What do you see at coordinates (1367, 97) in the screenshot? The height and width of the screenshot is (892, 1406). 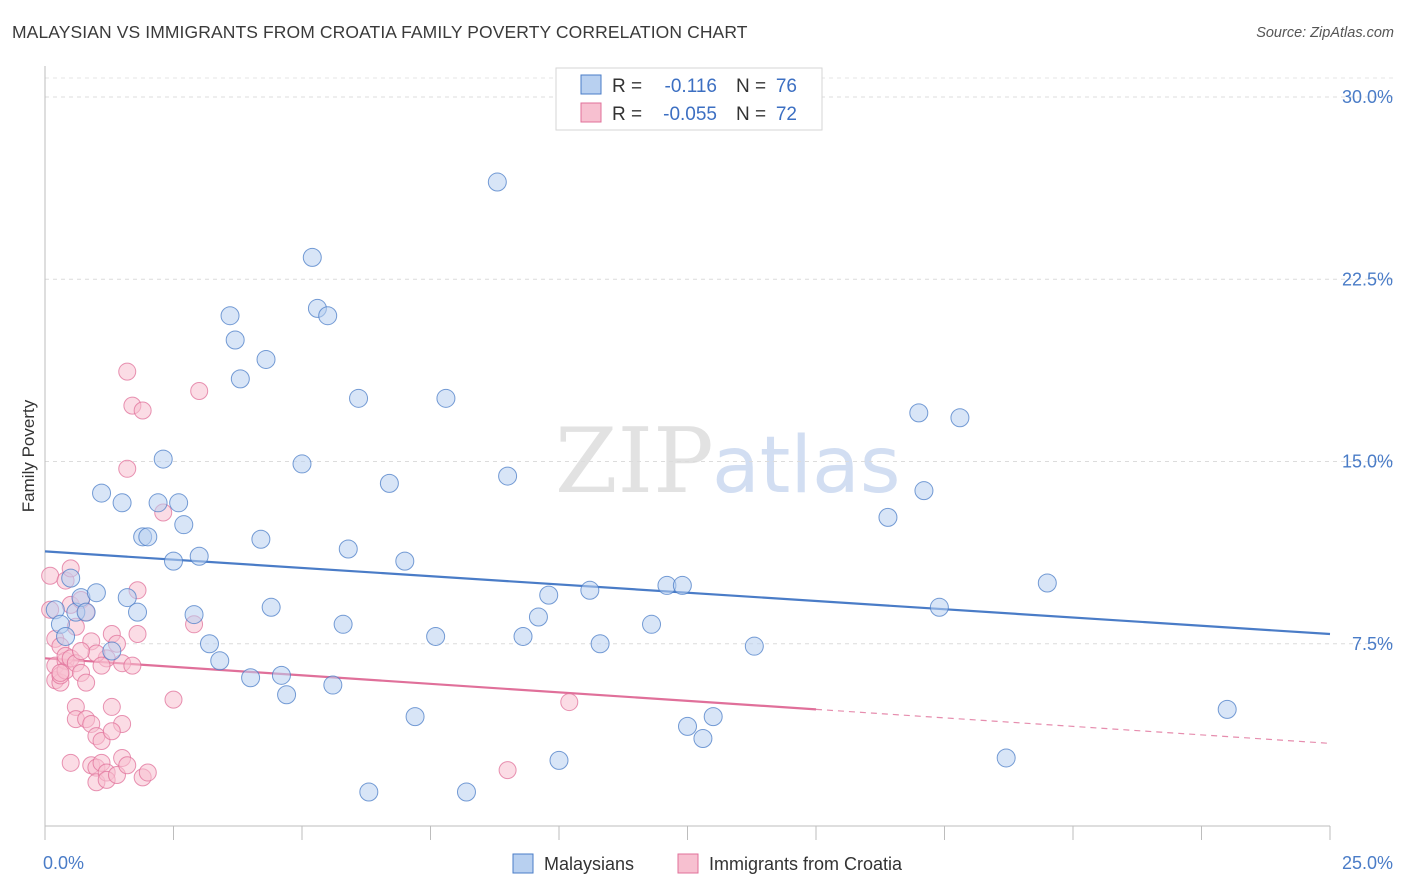 I see `y-tick-label-3: 30.0%` at bounding box center [1367, 97].